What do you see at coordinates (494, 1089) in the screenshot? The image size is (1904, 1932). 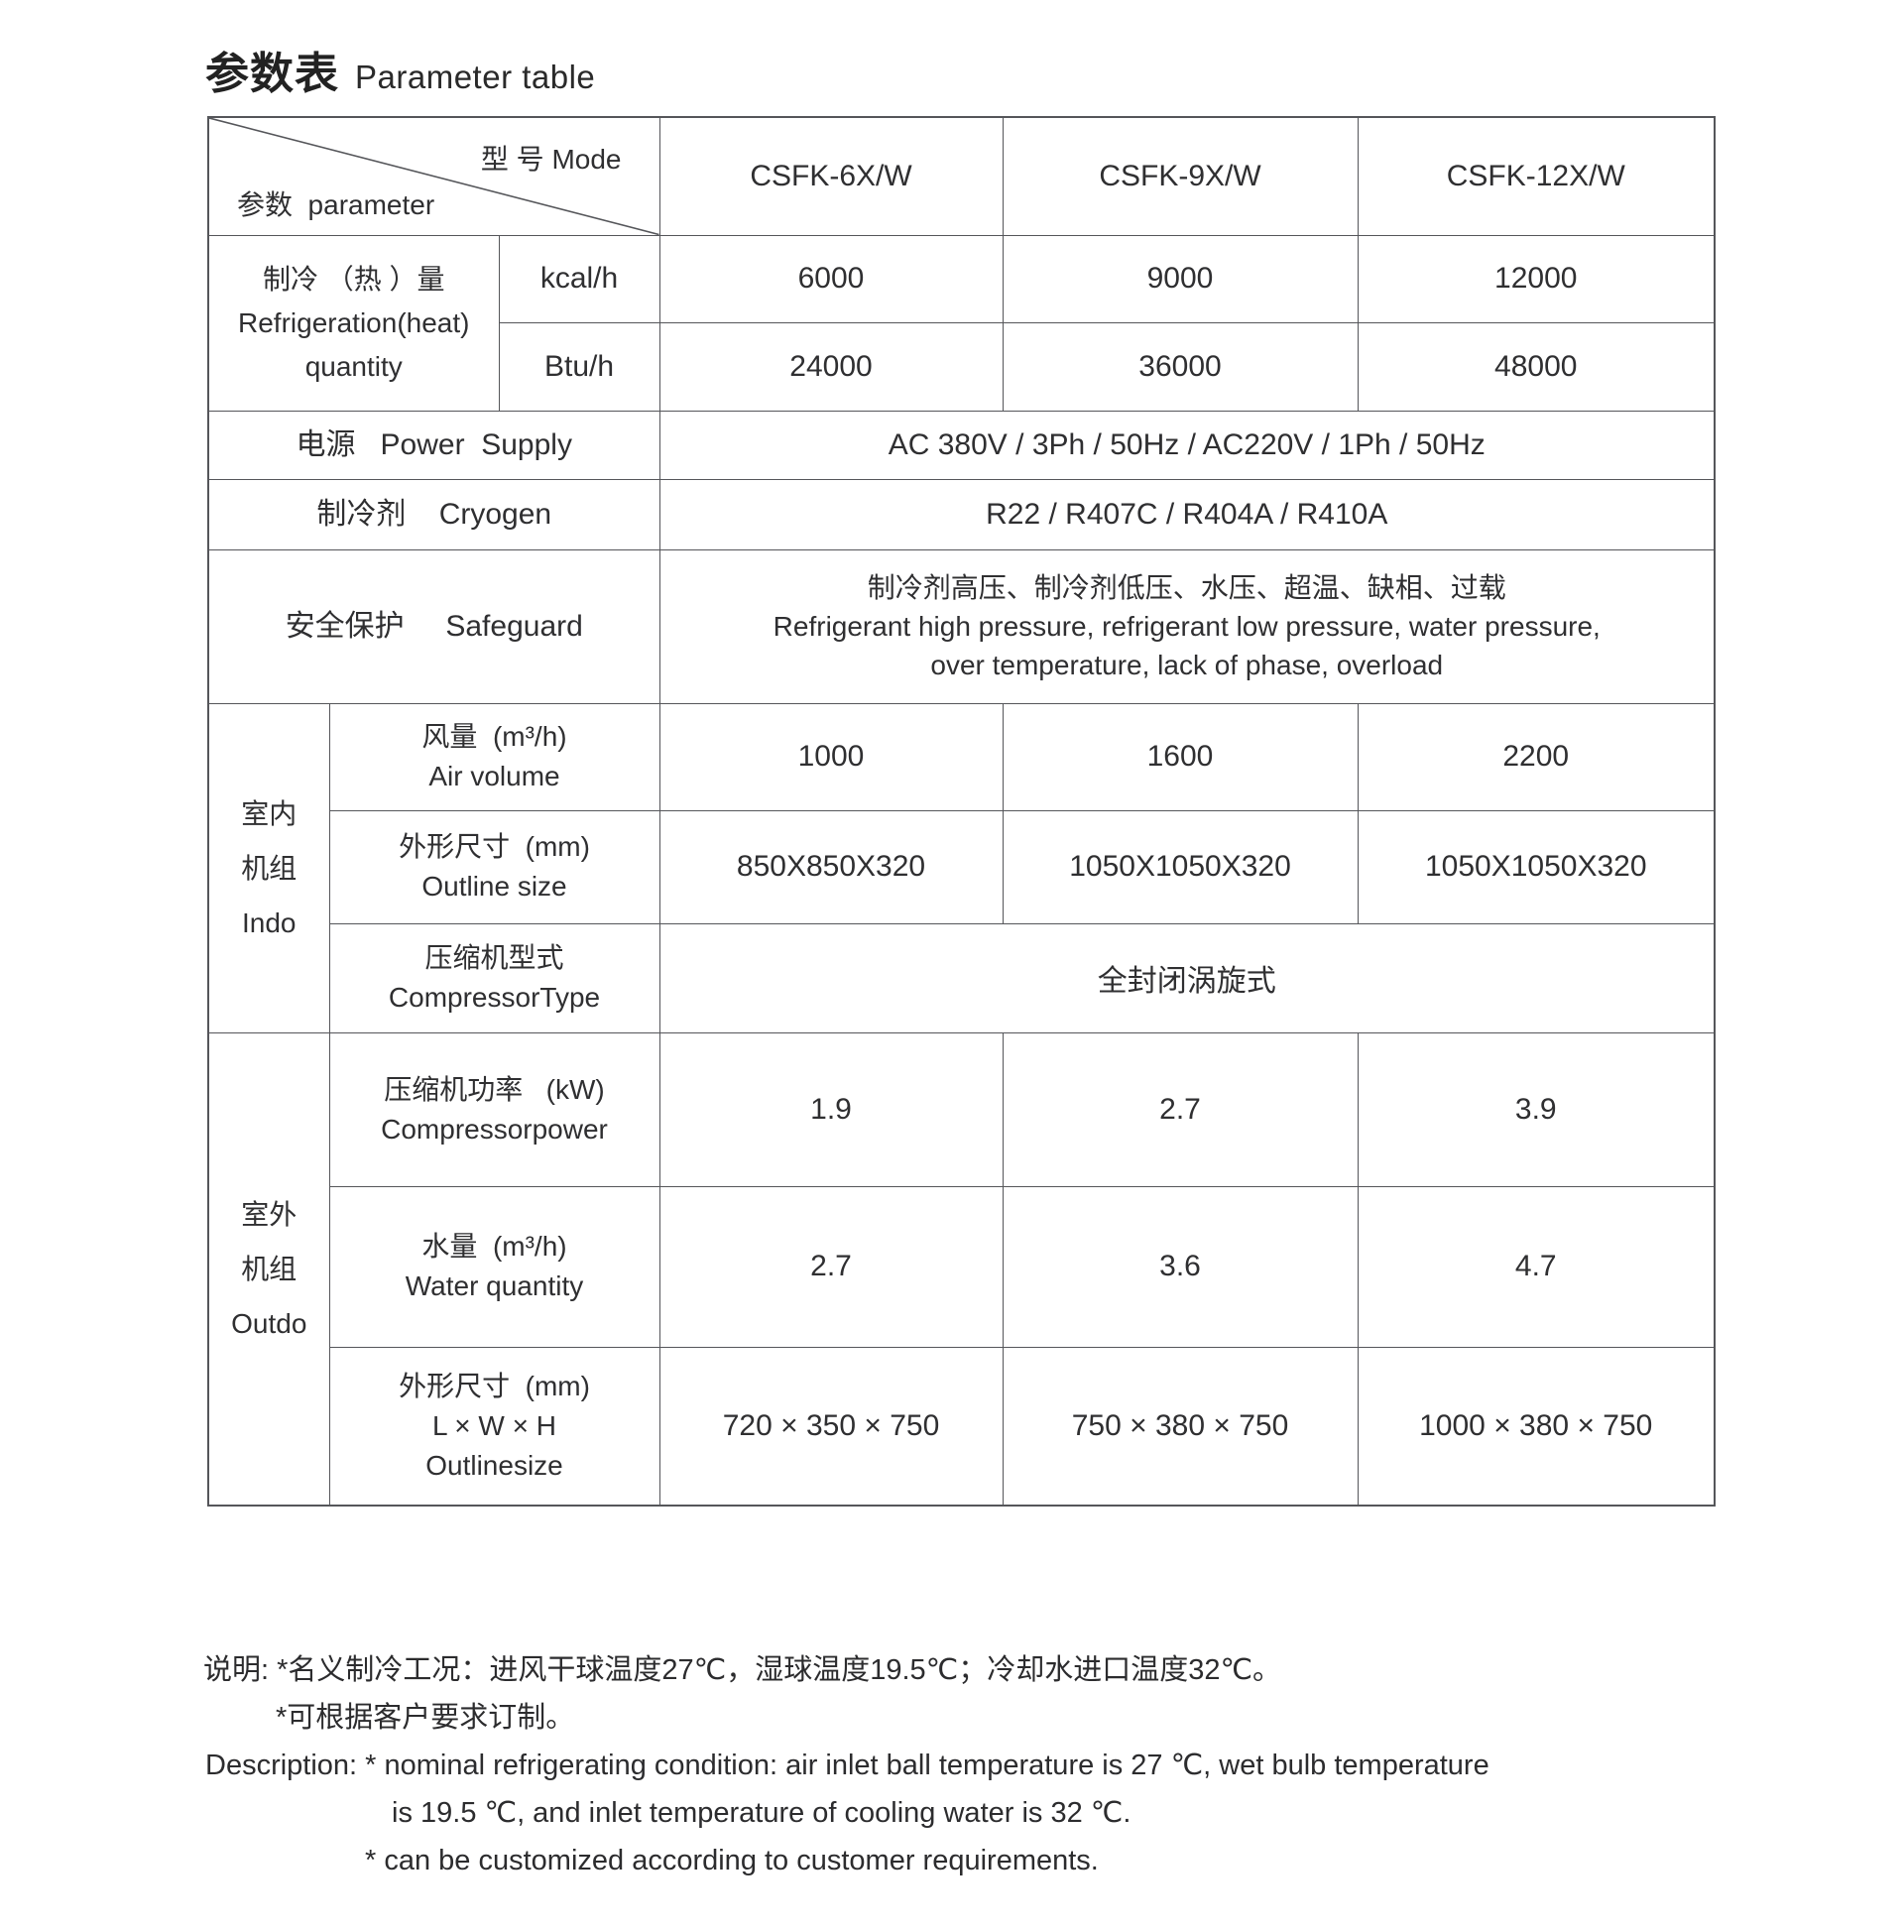 I see `compressor-power-label-zh: 压缩机功率 (kW)` at bounding box center [494, 1089].